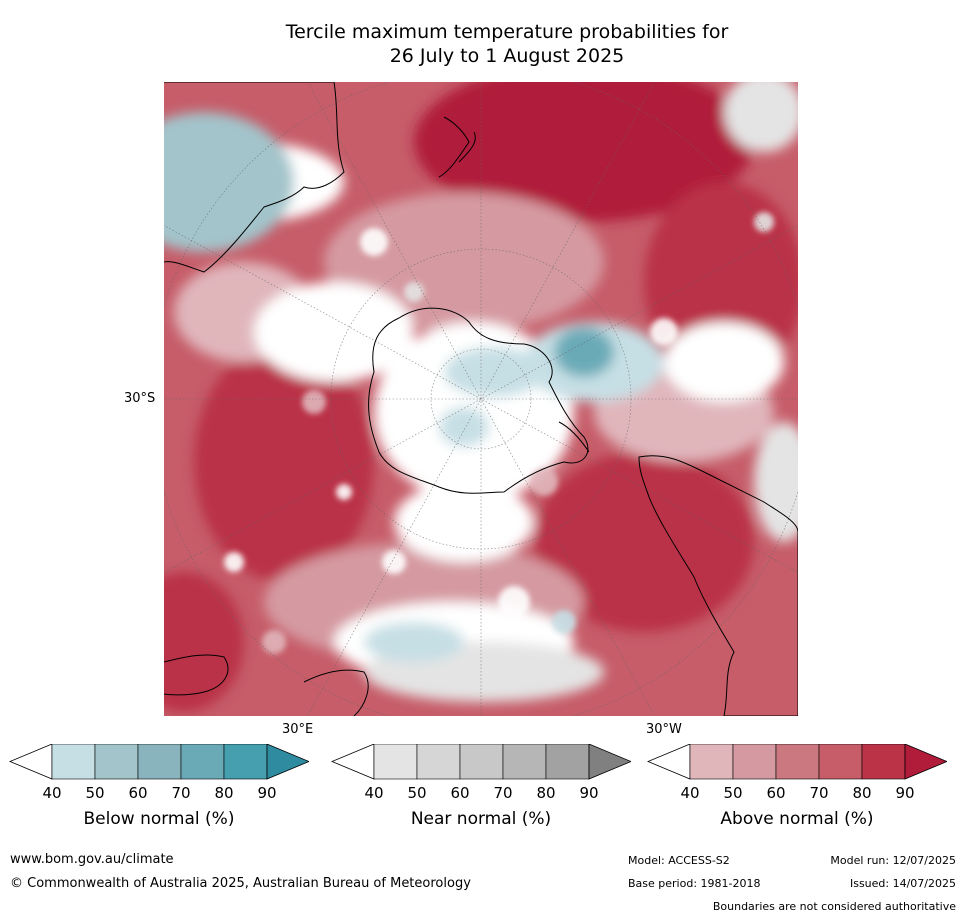 The image size is (965, 919). I want to click on colorbar-near-swatches, so click(481, 762).